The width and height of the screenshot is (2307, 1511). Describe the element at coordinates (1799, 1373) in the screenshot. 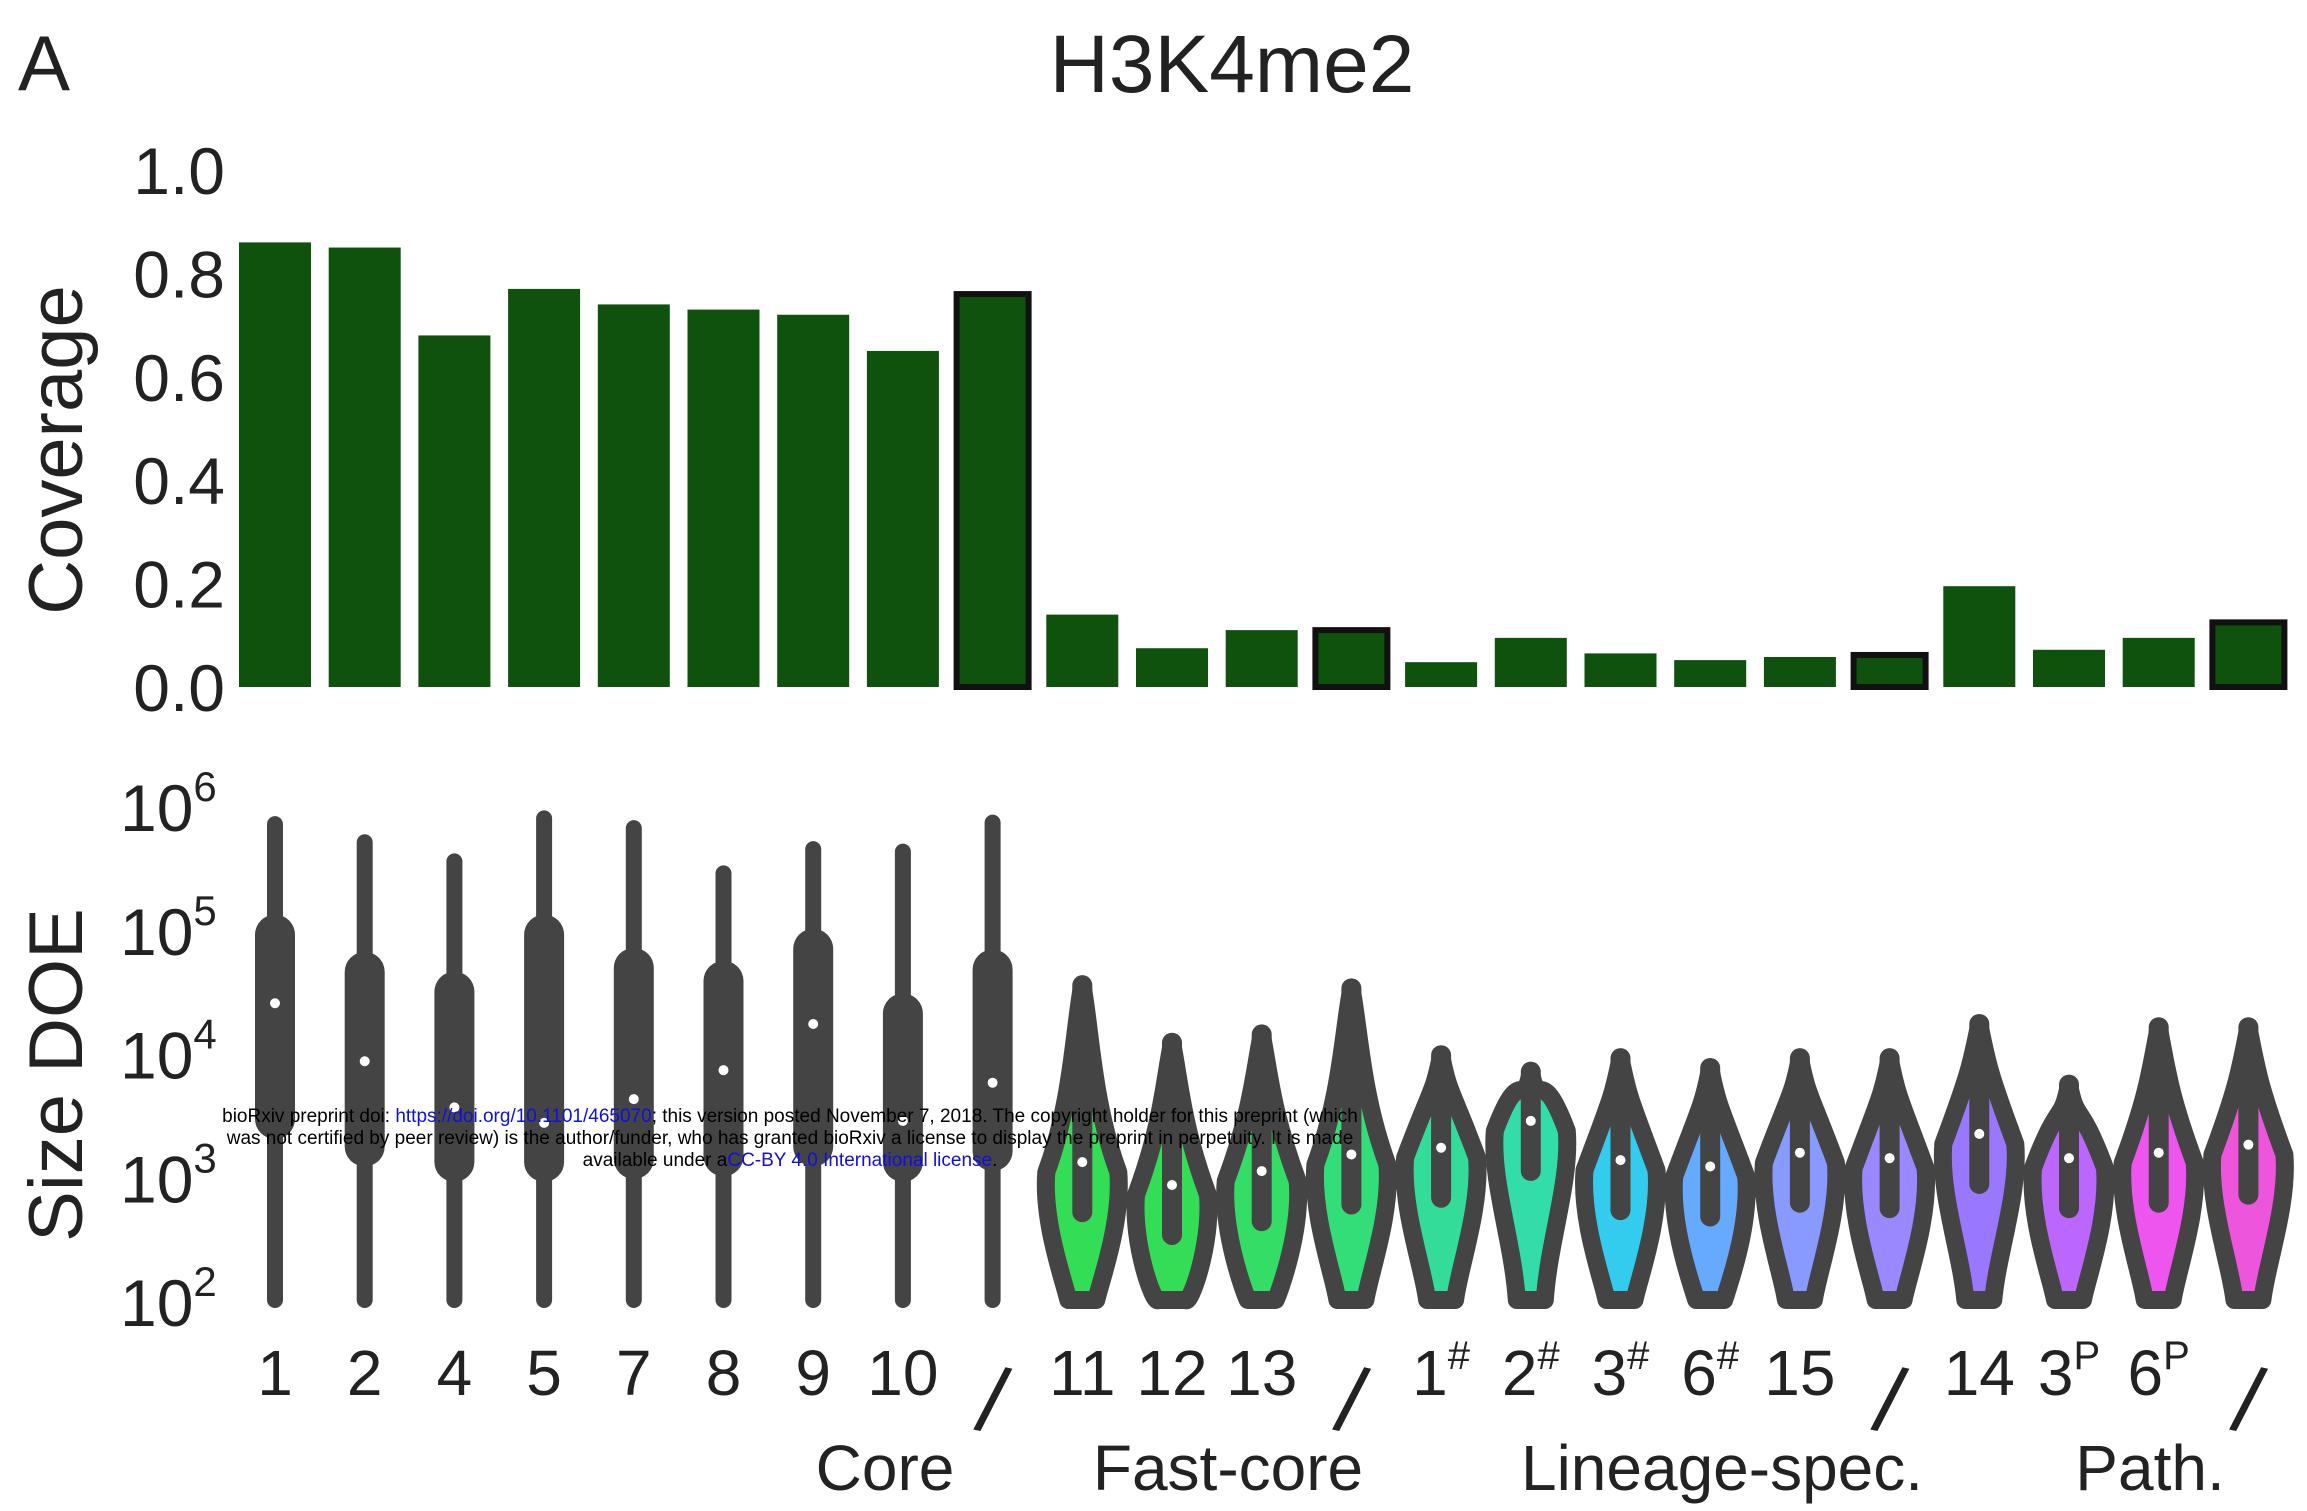

I see `x-tick-label: 15` at that location.